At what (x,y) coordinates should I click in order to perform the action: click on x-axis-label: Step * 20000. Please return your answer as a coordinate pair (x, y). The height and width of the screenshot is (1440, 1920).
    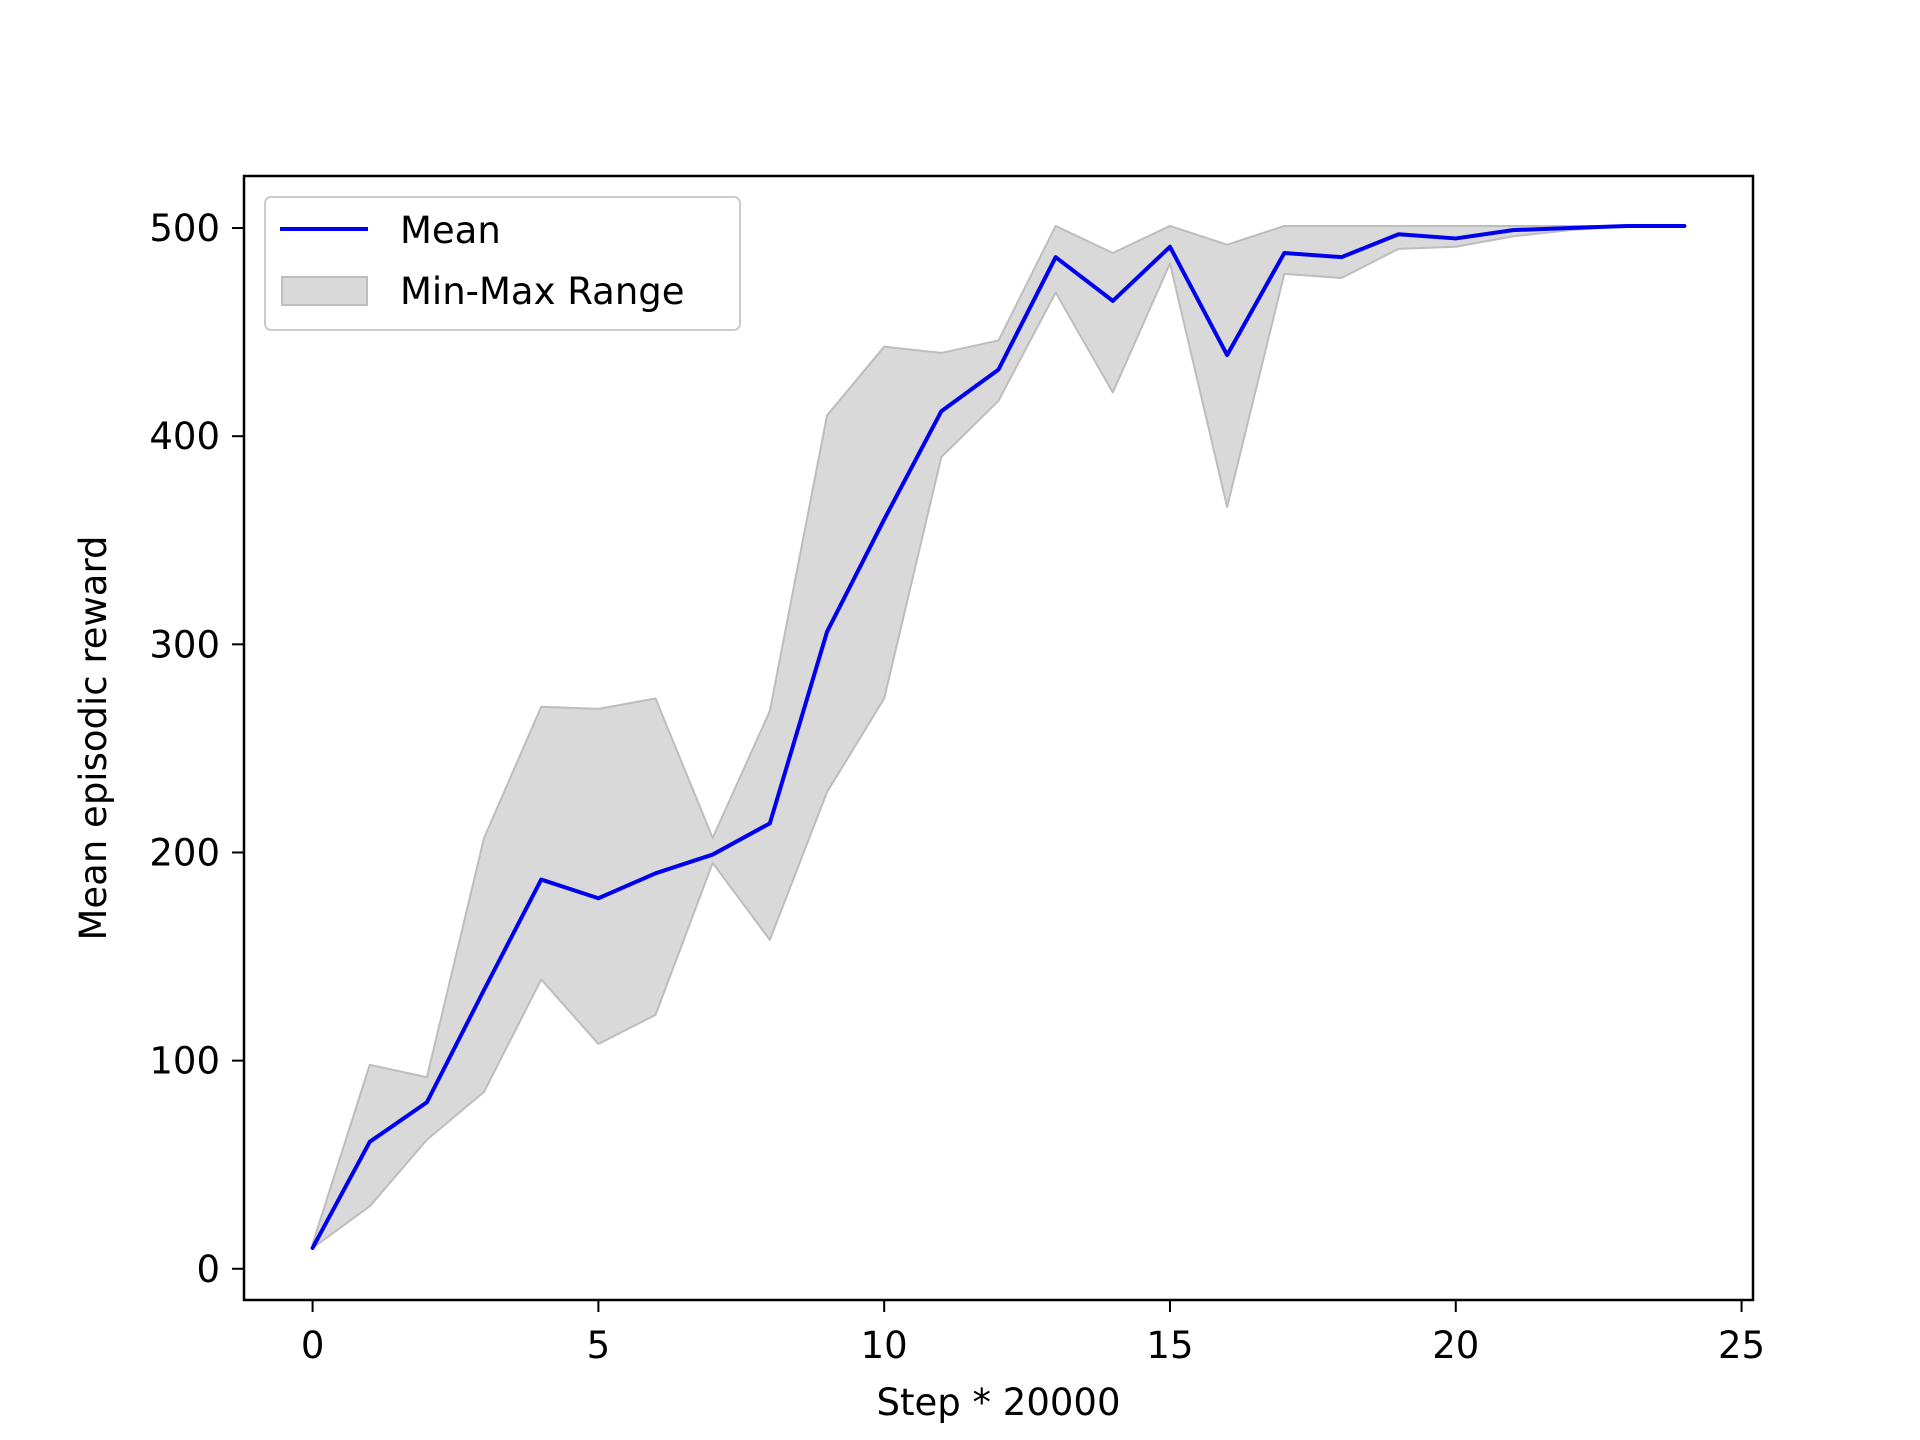
    Looking at the image, I should click on (999, 1402).